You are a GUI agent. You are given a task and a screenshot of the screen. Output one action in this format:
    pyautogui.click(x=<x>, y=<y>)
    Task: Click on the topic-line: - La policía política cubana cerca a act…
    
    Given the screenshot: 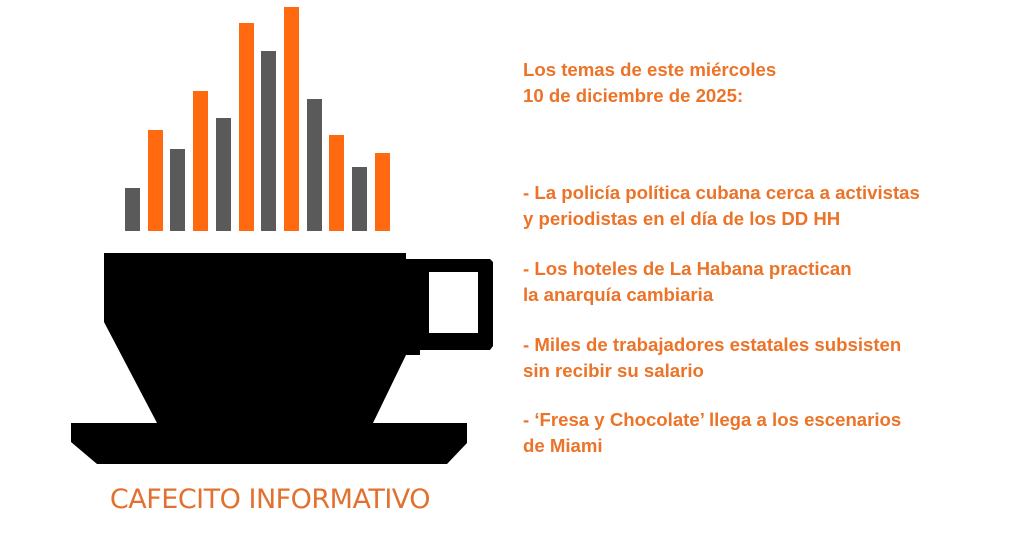 What is the action you would take?
    pyautogui.click(x=721, y=192)
    